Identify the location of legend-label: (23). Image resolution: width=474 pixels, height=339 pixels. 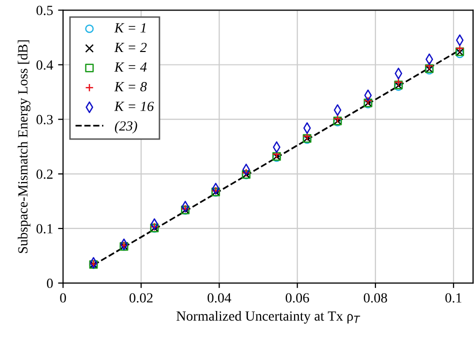
(126, 127).